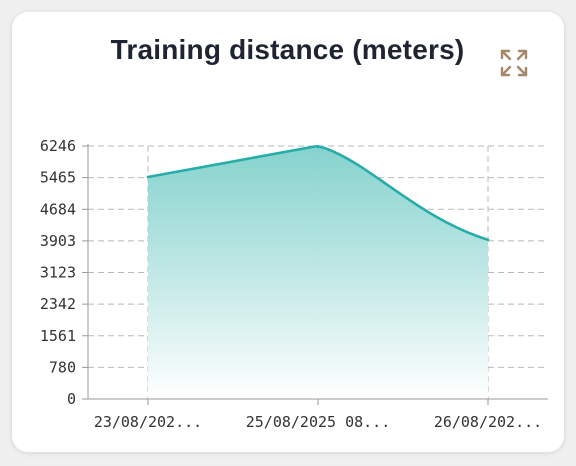 The image size is (576, 466). I want to click on expand-button, so click(514, 63).